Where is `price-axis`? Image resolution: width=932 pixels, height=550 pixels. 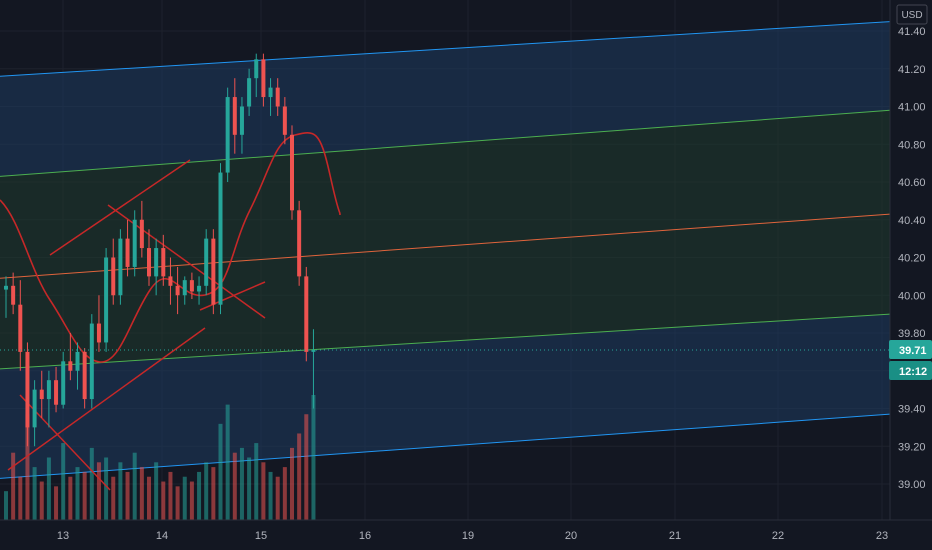
price-axis is located at coordinates (911, 260).